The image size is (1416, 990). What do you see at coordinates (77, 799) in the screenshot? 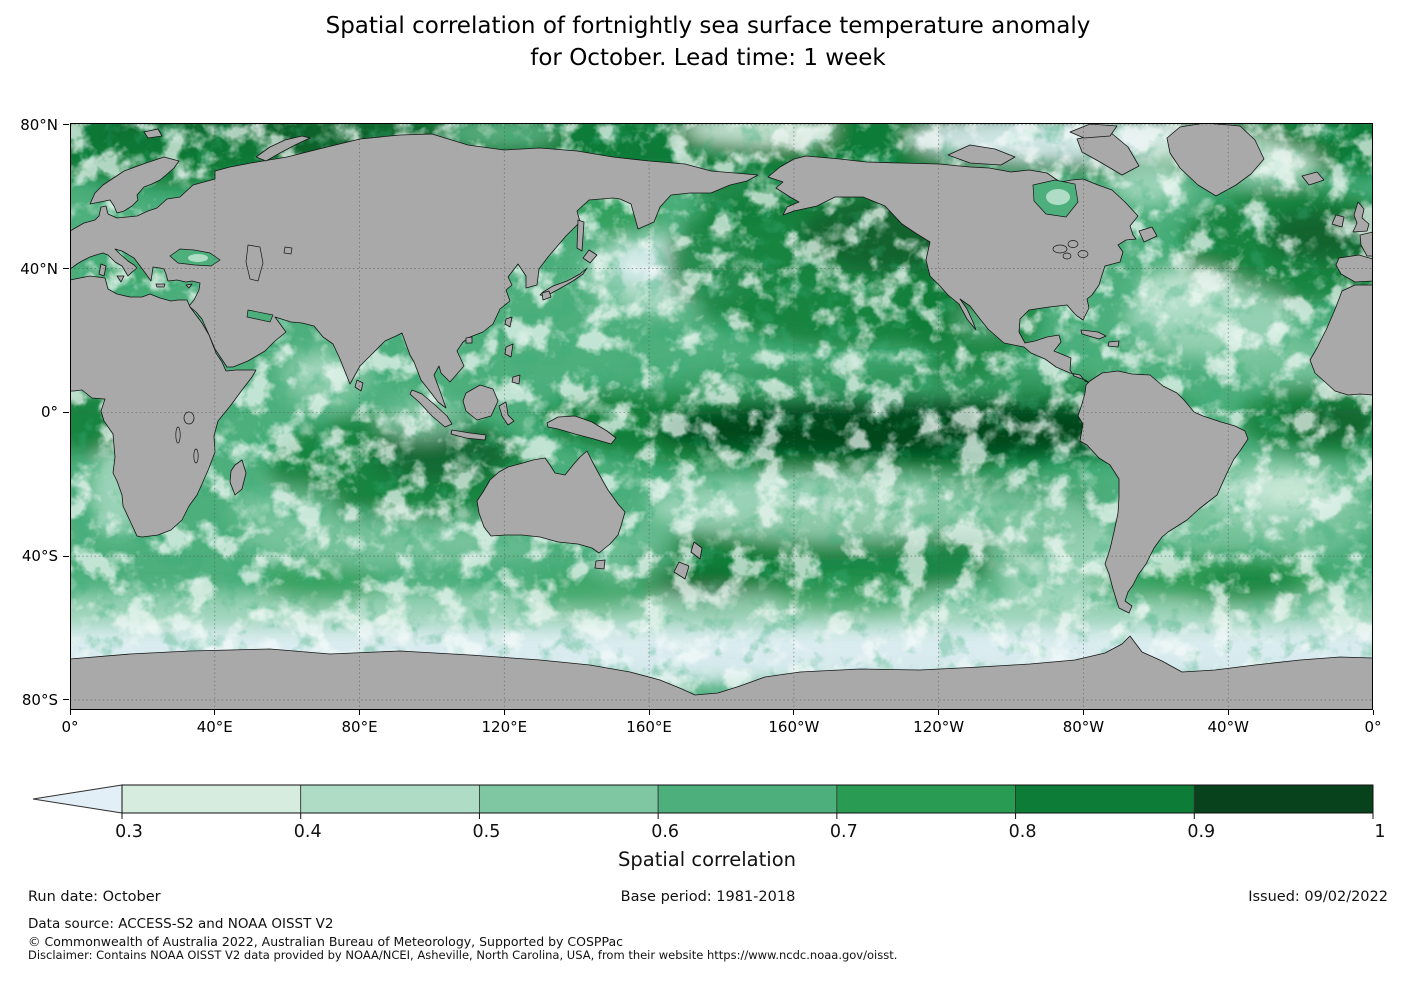
I see `colorbar-under-arrow` at bounding box center [77, 799].